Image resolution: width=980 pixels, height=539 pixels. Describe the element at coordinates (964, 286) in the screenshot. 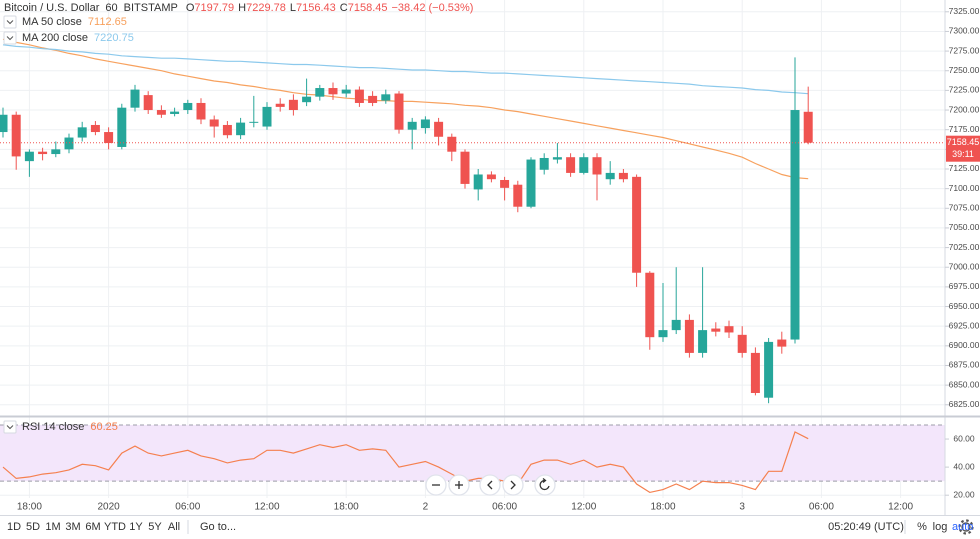

I see `y-tick-label: 6975.00` at that location.